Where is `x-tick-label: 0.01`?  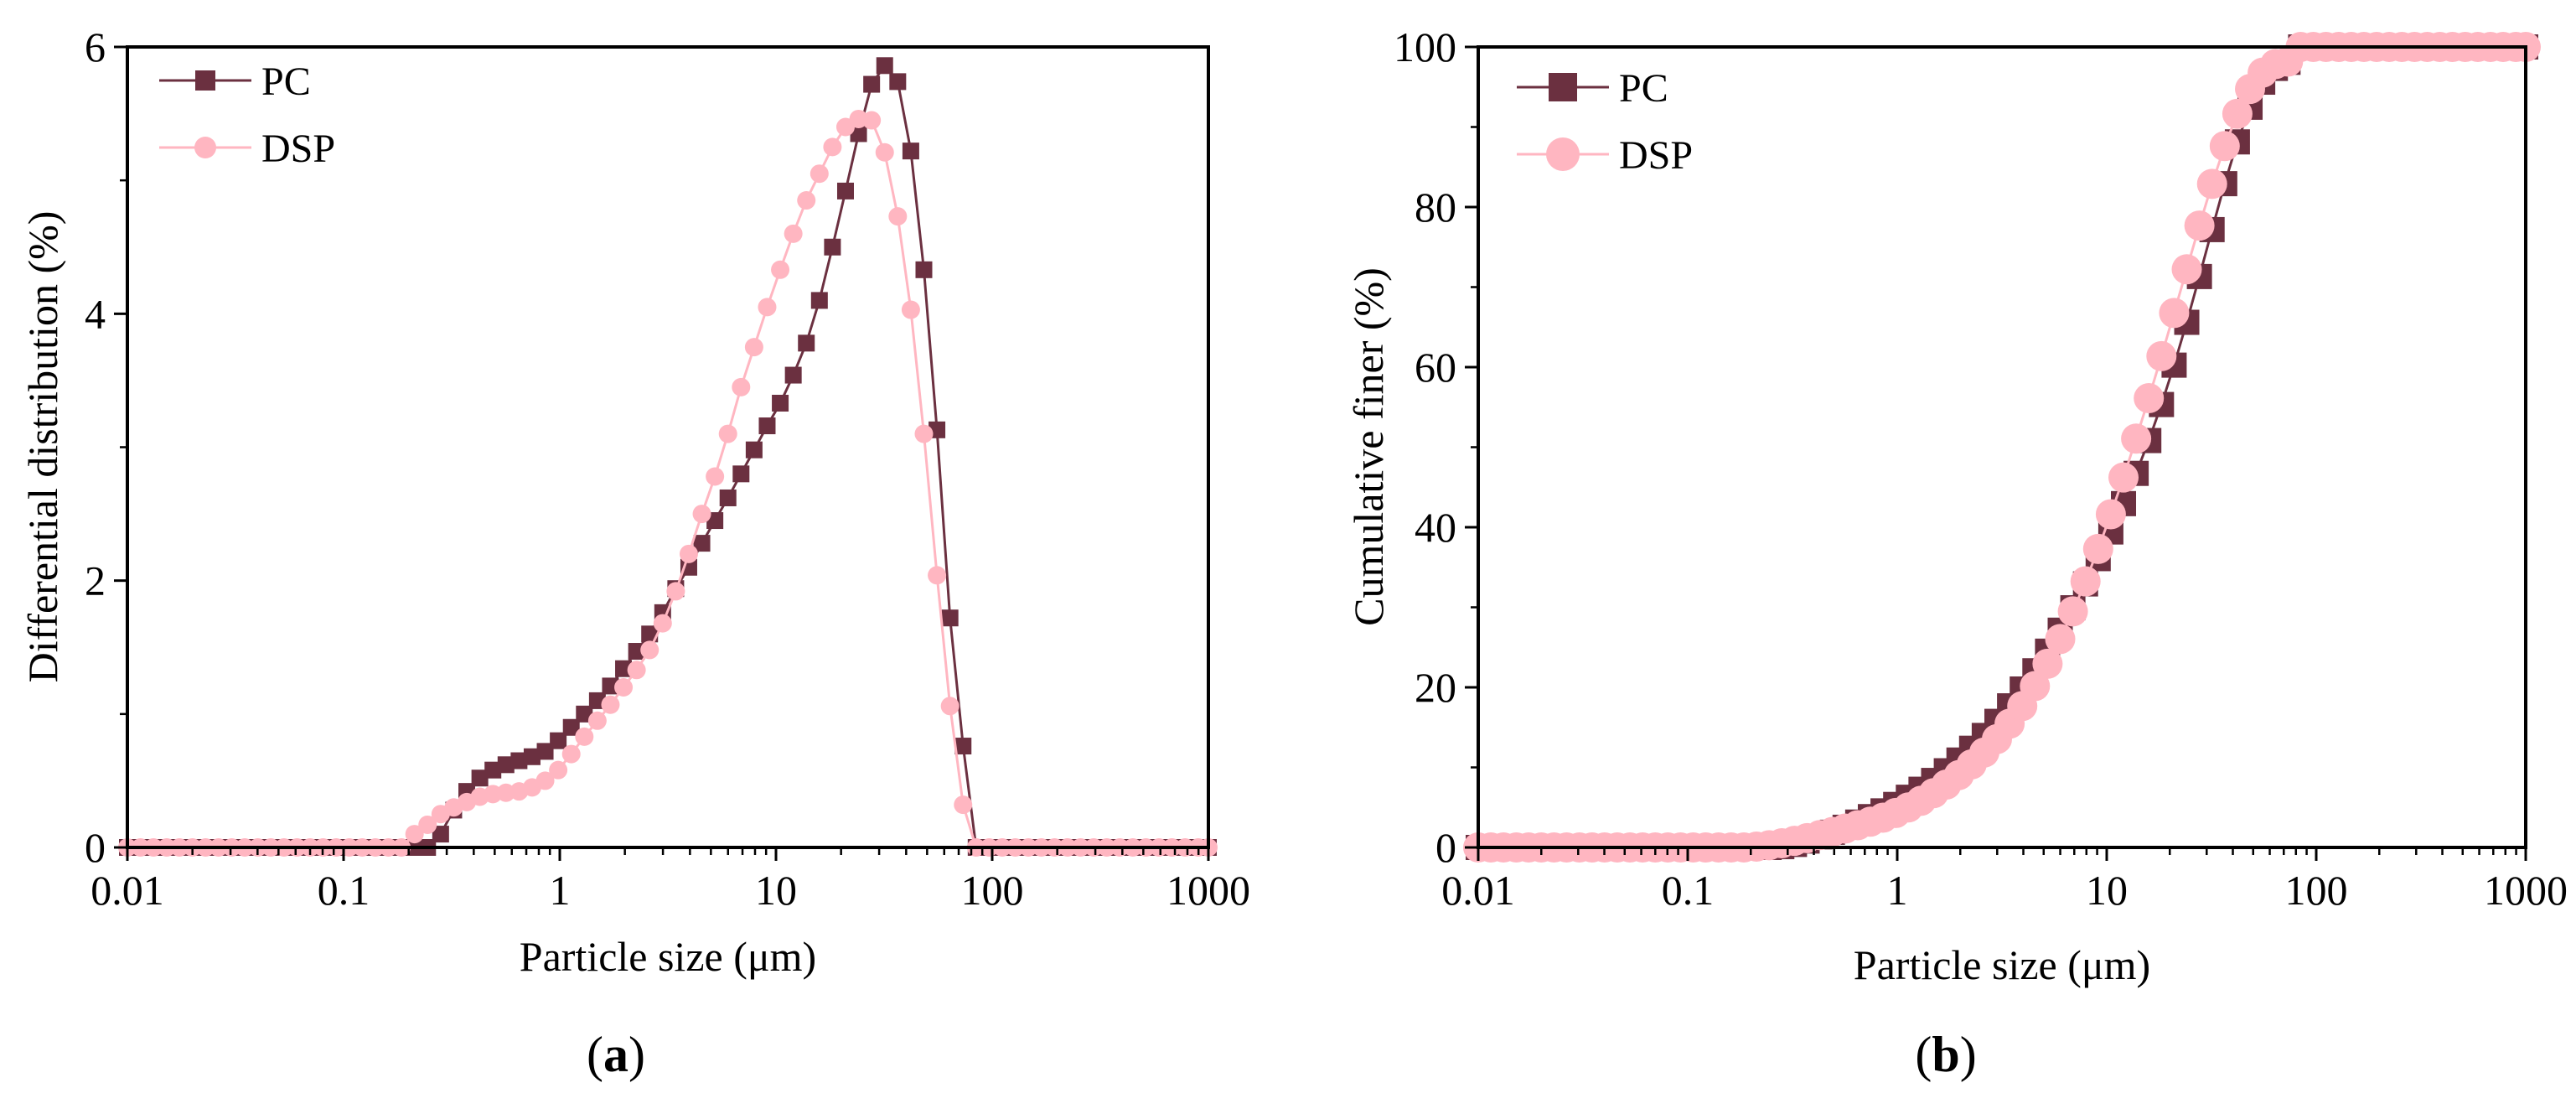
x-tick-label: 0.01 is located at coordinates (127, 890).